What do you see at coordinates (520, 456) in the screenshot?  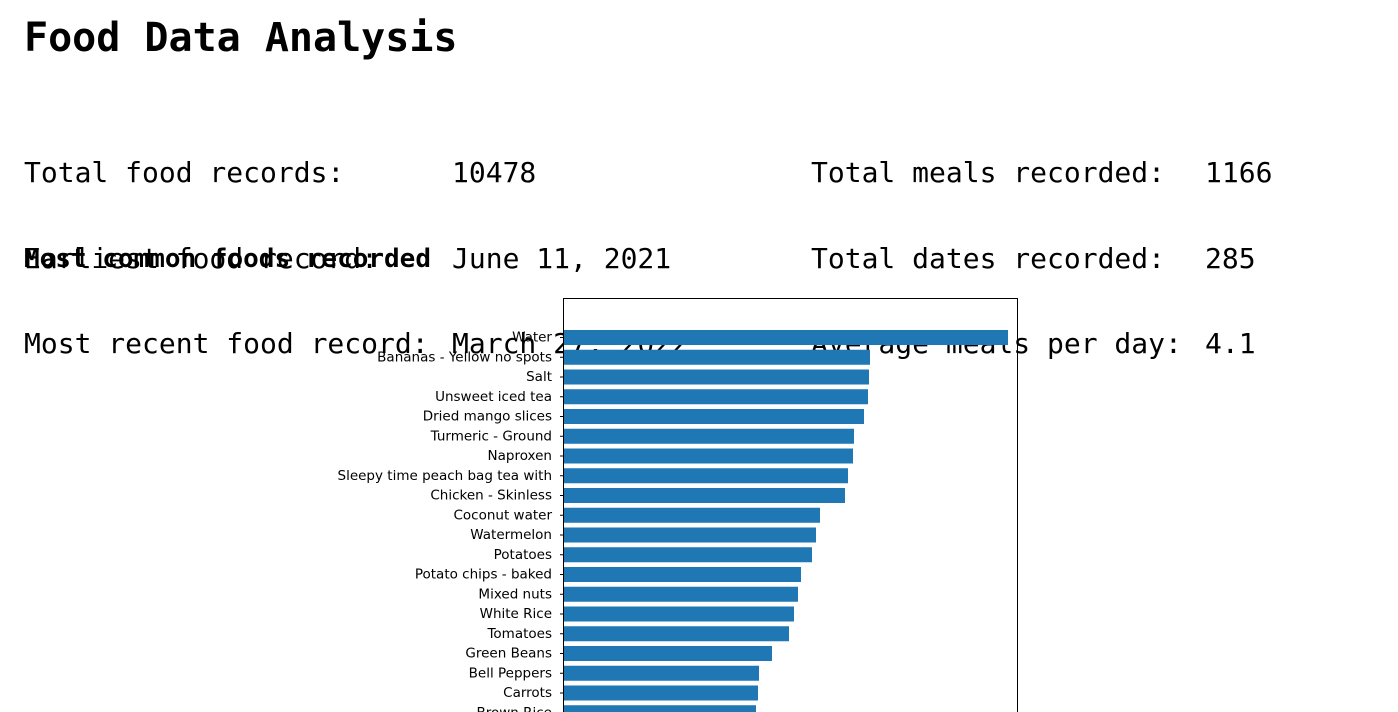 I see `y-tick-label: Naproxen` at bounding box center [520, 456].